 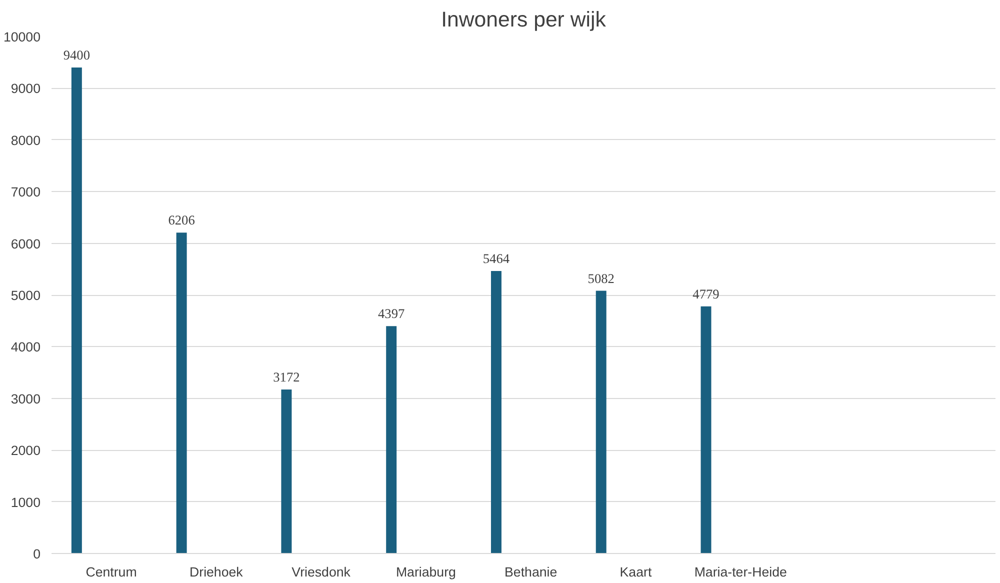 I want to click on y-tick-label: 9000, so click(x=25, y=88).